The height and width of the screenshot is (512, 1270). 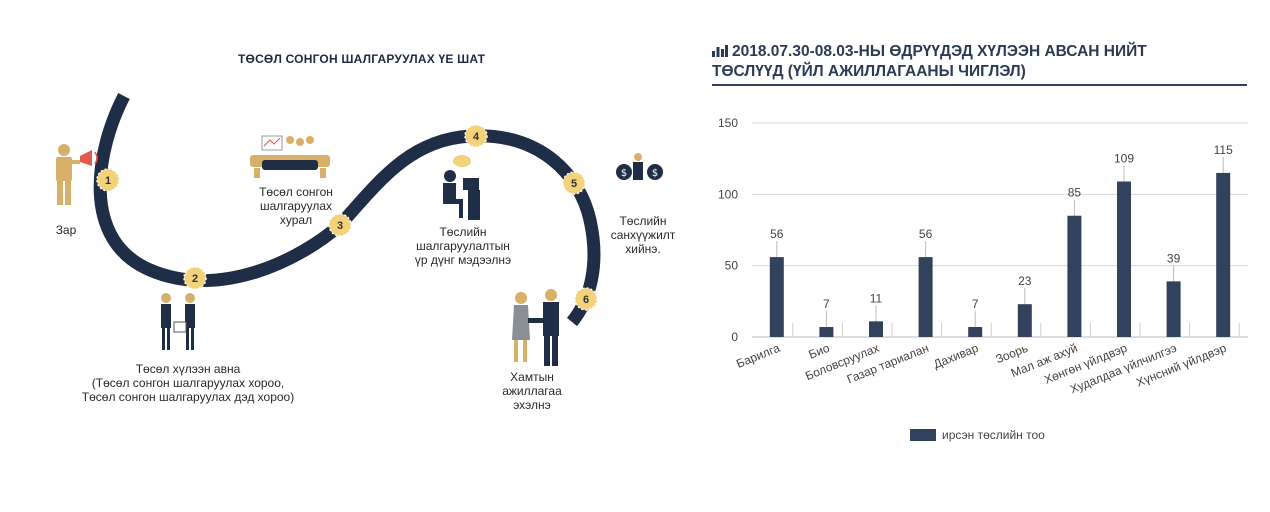 I want to click on infographic-title: ТӨСӨЛ СОНГОН ШАЛГАРУУЛАХ ҮЕ ШАТ, so click(x=362, y=59).